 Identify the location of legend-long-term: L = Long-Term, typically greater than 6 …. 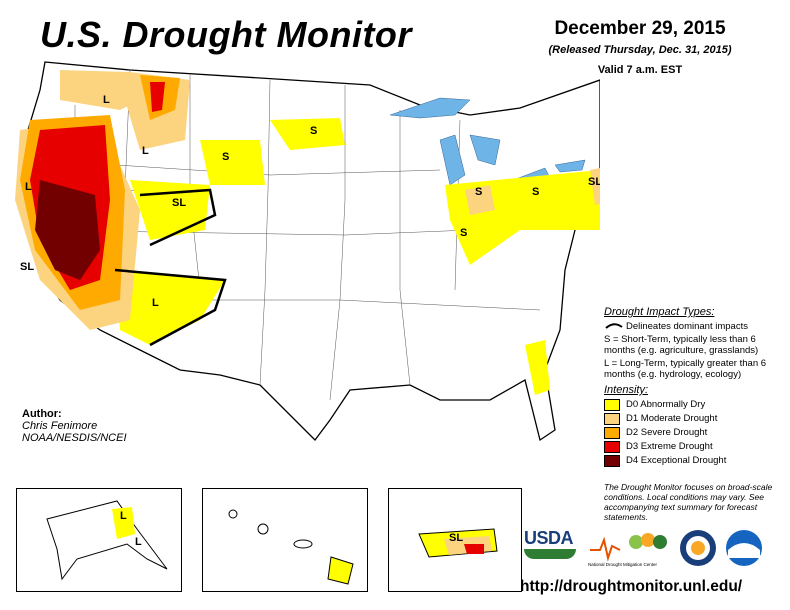
(694, 369).